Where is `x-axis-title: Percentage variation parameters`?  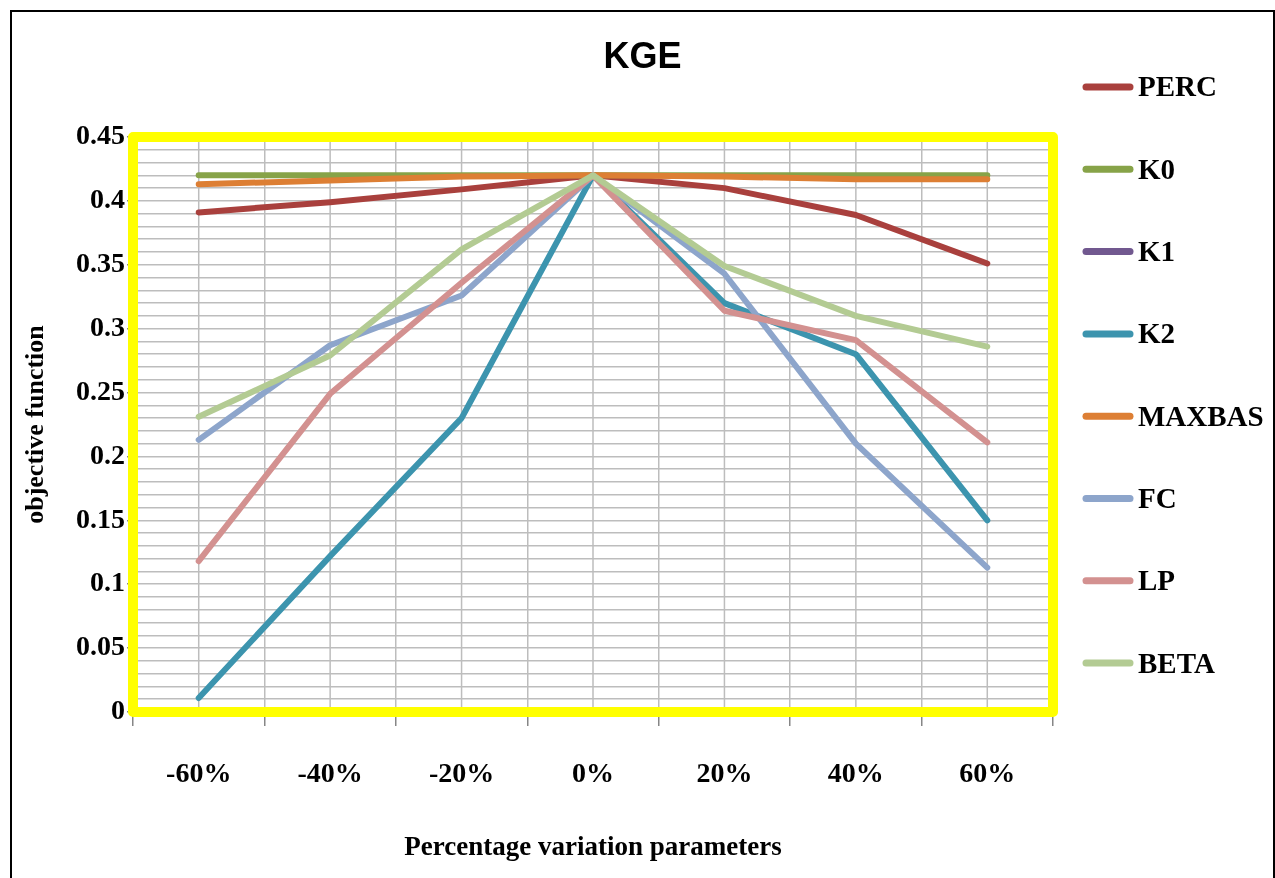
x-axis-title: Percentage variation parameters is located at coordinates (593, 845).